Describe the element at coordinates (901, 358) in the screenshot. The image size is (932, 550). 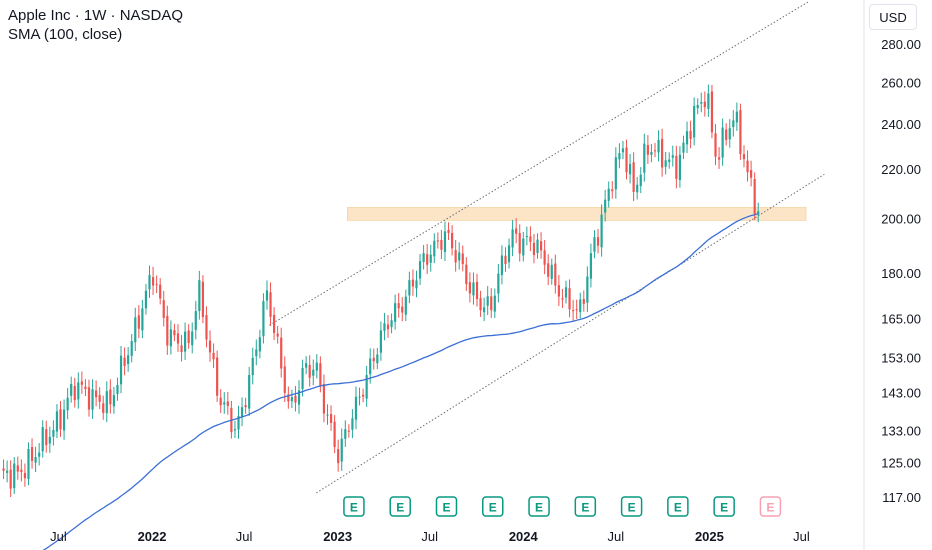
I see `price-tick-label: 153.00` at that location.